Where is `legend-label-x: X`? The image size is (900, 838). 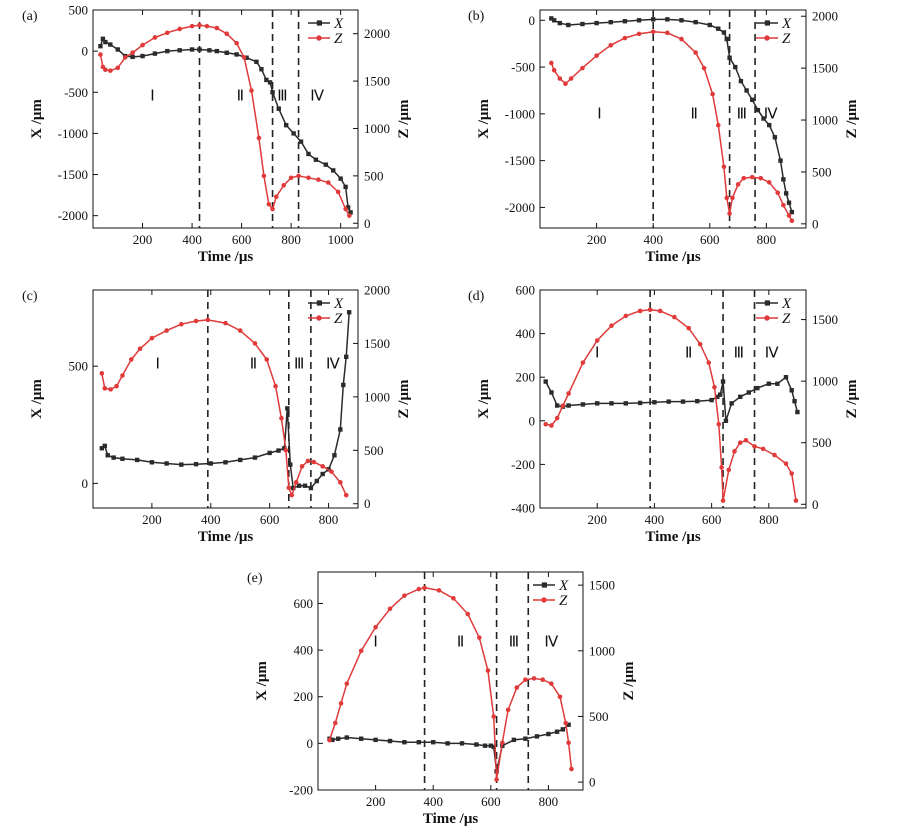 legend-label-x: X is located at coordinates (338, 304).